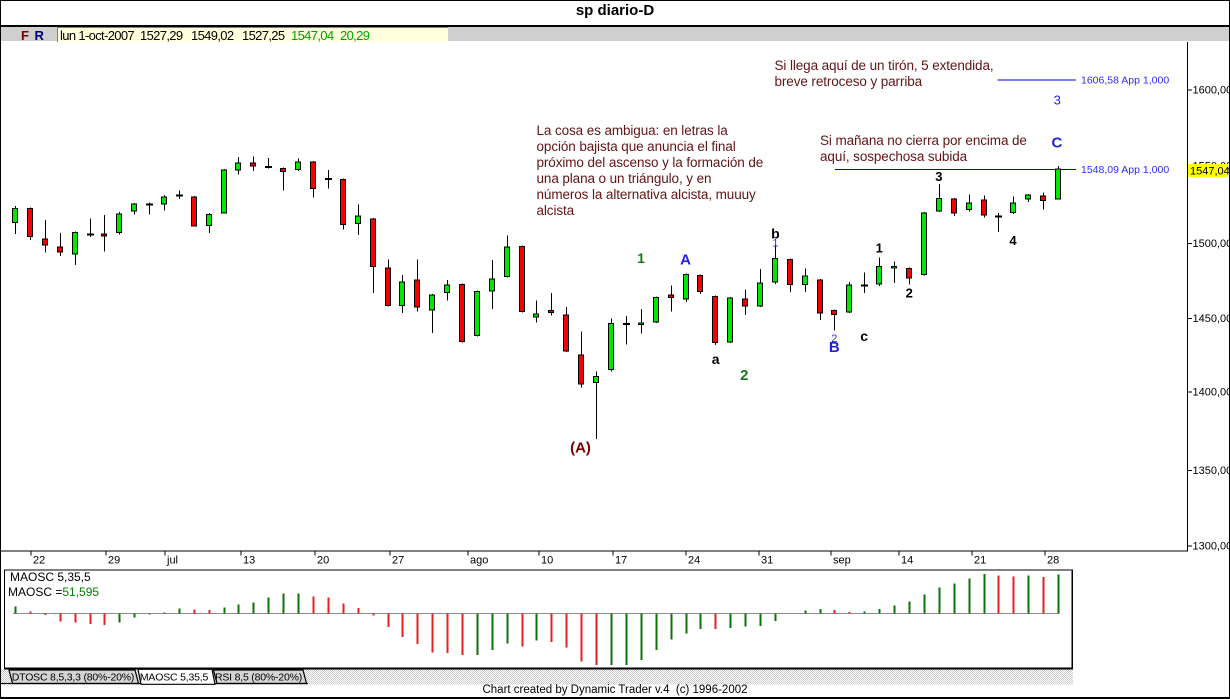  What do you see at coordinates (775, 234) in the screenshot?
I see `svg-text: b` at bounding box center [775, 234].